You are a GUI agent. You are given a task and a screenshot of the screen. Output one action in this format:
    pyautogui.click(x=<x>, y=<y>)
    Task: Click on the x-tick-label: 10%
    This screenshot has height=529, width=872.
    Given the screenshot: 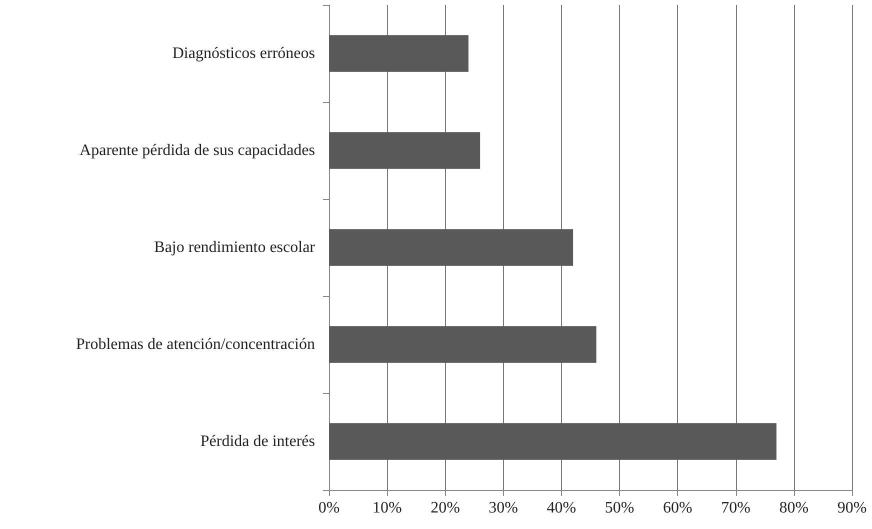 What is the action you would take?
    pyautogui.click(x=387, y=508)
    